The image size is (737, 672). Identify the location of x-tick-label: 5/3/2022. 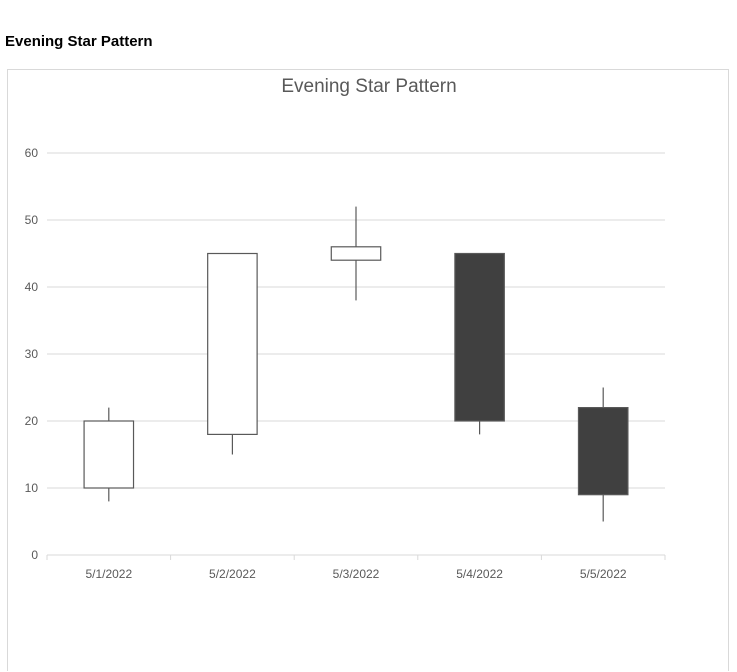
(356, 574).